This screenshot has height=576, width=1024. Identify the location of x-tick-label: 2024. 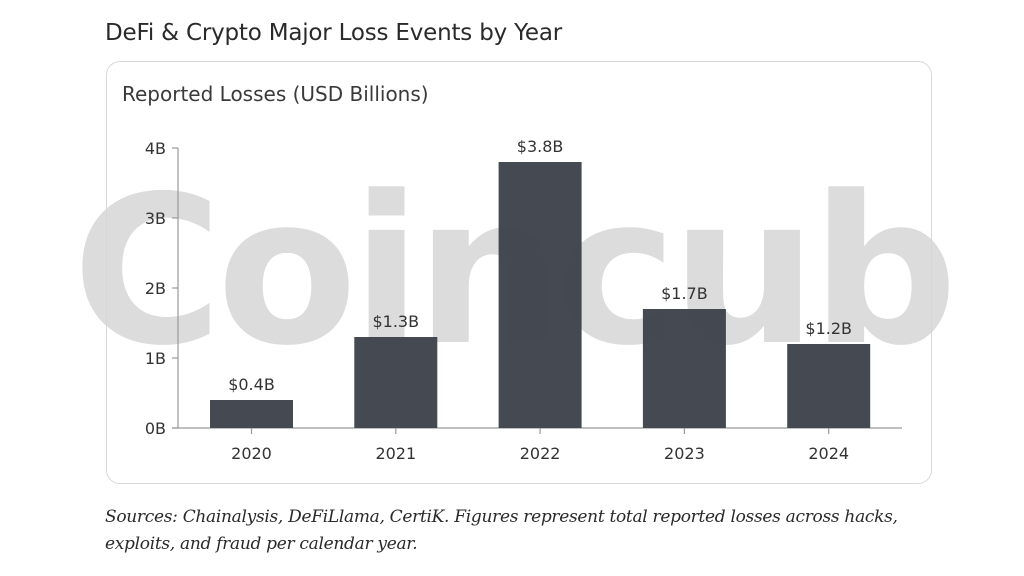
(828, 453).